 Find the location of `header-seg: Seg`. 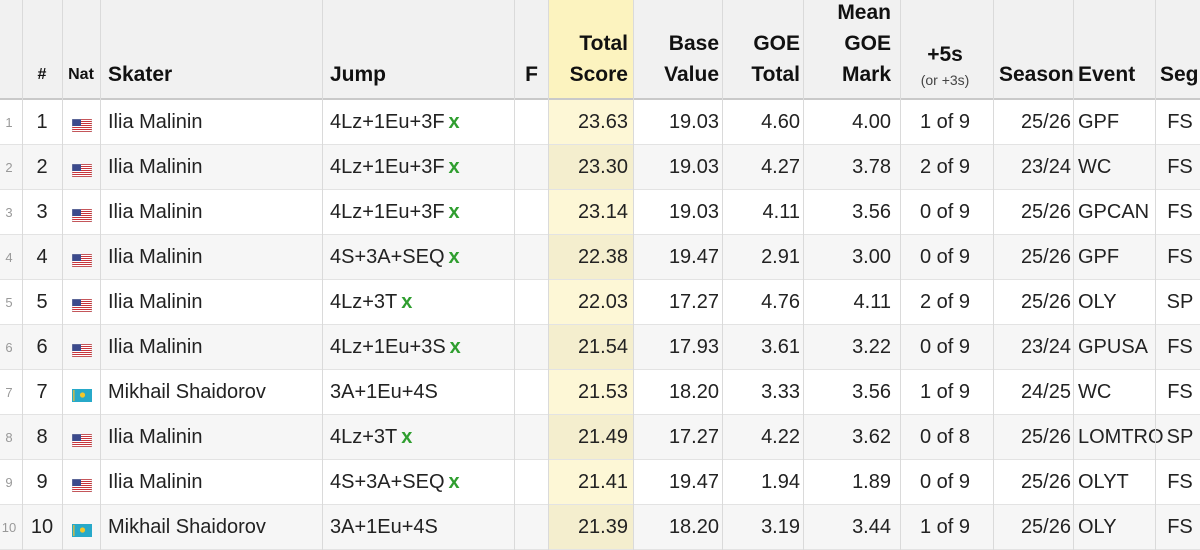

header-seg: Seg is located at coordinates (1179, 74).